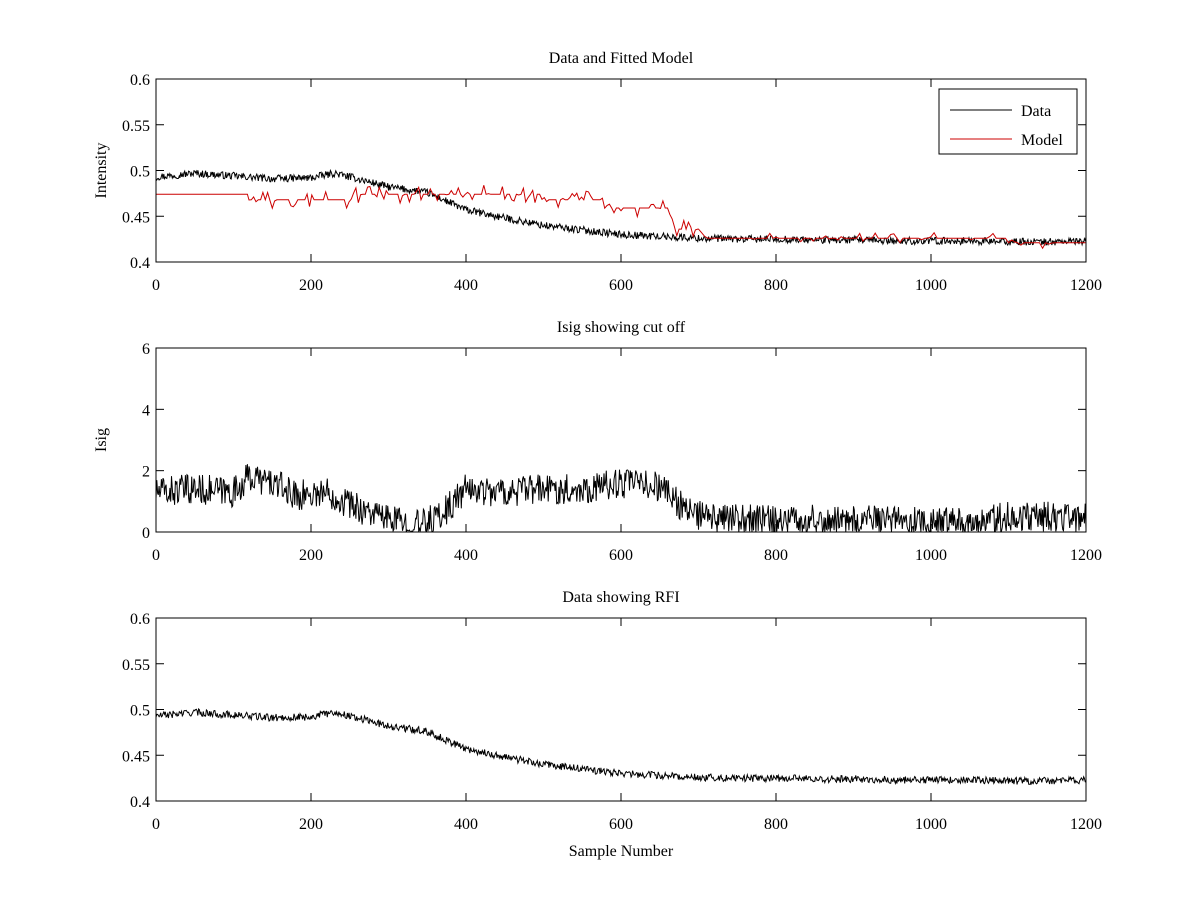  What do you see at coordinates (146, 472) in the screenshot?
I see `y-tick-label: 2` at bounding box center [146, 472].